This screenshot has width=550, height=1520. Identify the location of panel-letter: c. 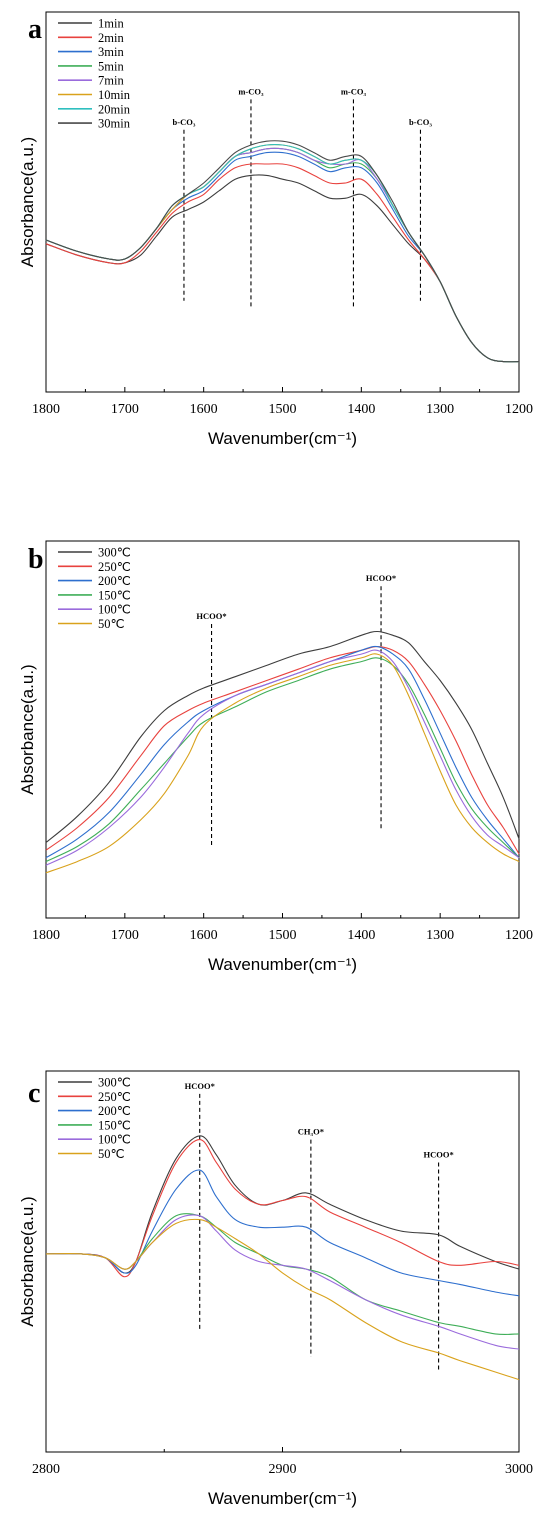
(34, 1093).